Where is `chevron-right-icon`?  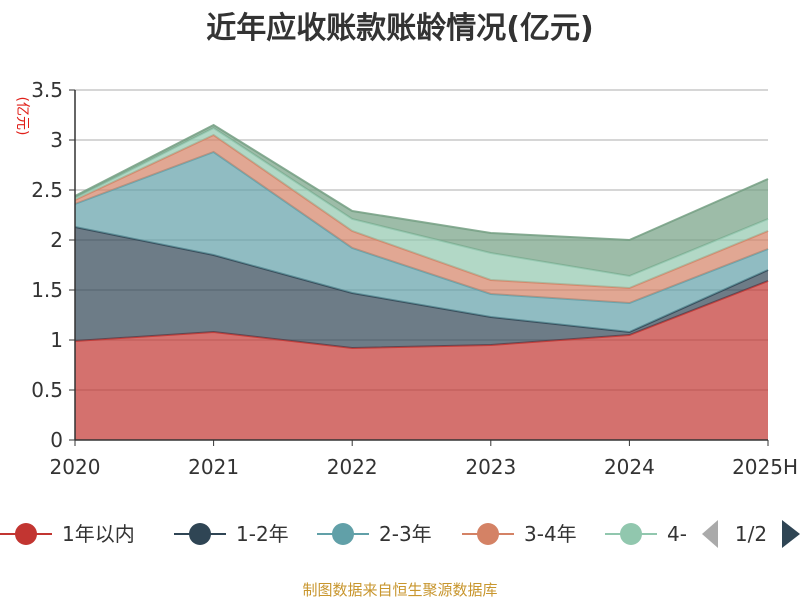
chevron-right-icon is located at coordinates (791, 534).